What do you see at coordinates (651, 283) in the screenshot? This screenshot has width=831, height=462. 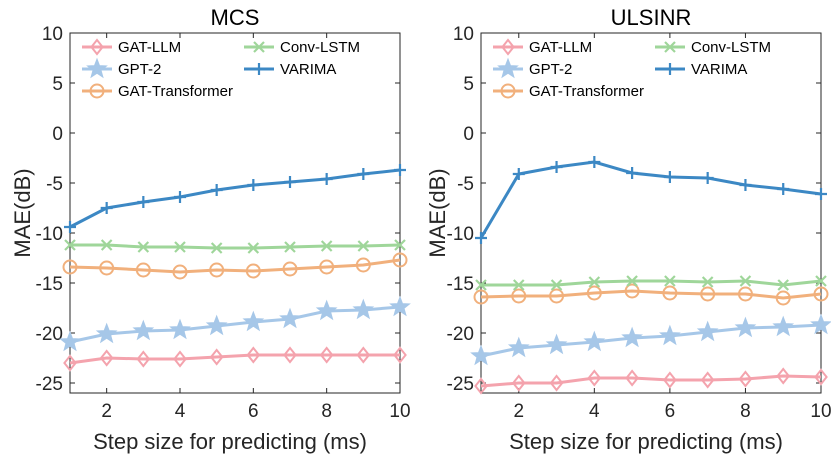 I see `series-conv-lstm` at bounding box center [651, 283].